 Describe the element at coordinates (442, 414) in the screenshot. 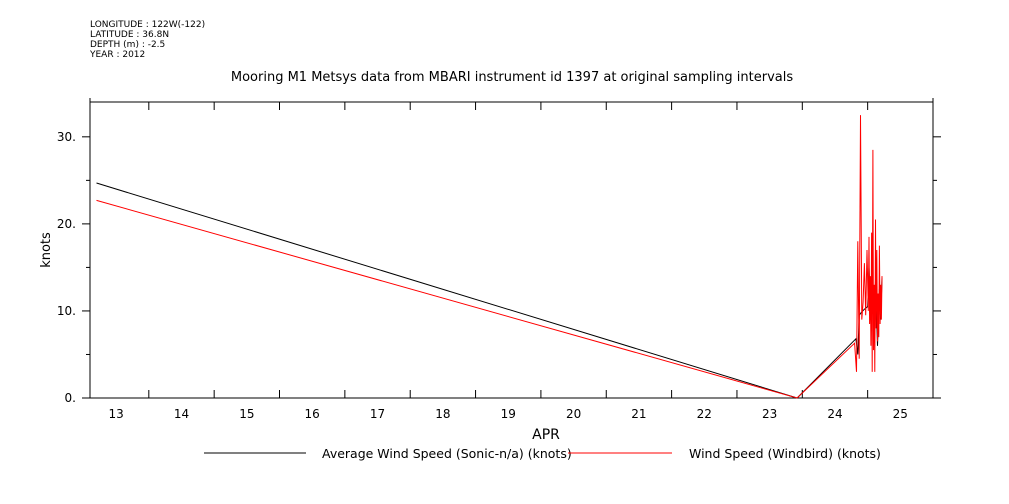

I see `x-tick-label: 18` at that location.